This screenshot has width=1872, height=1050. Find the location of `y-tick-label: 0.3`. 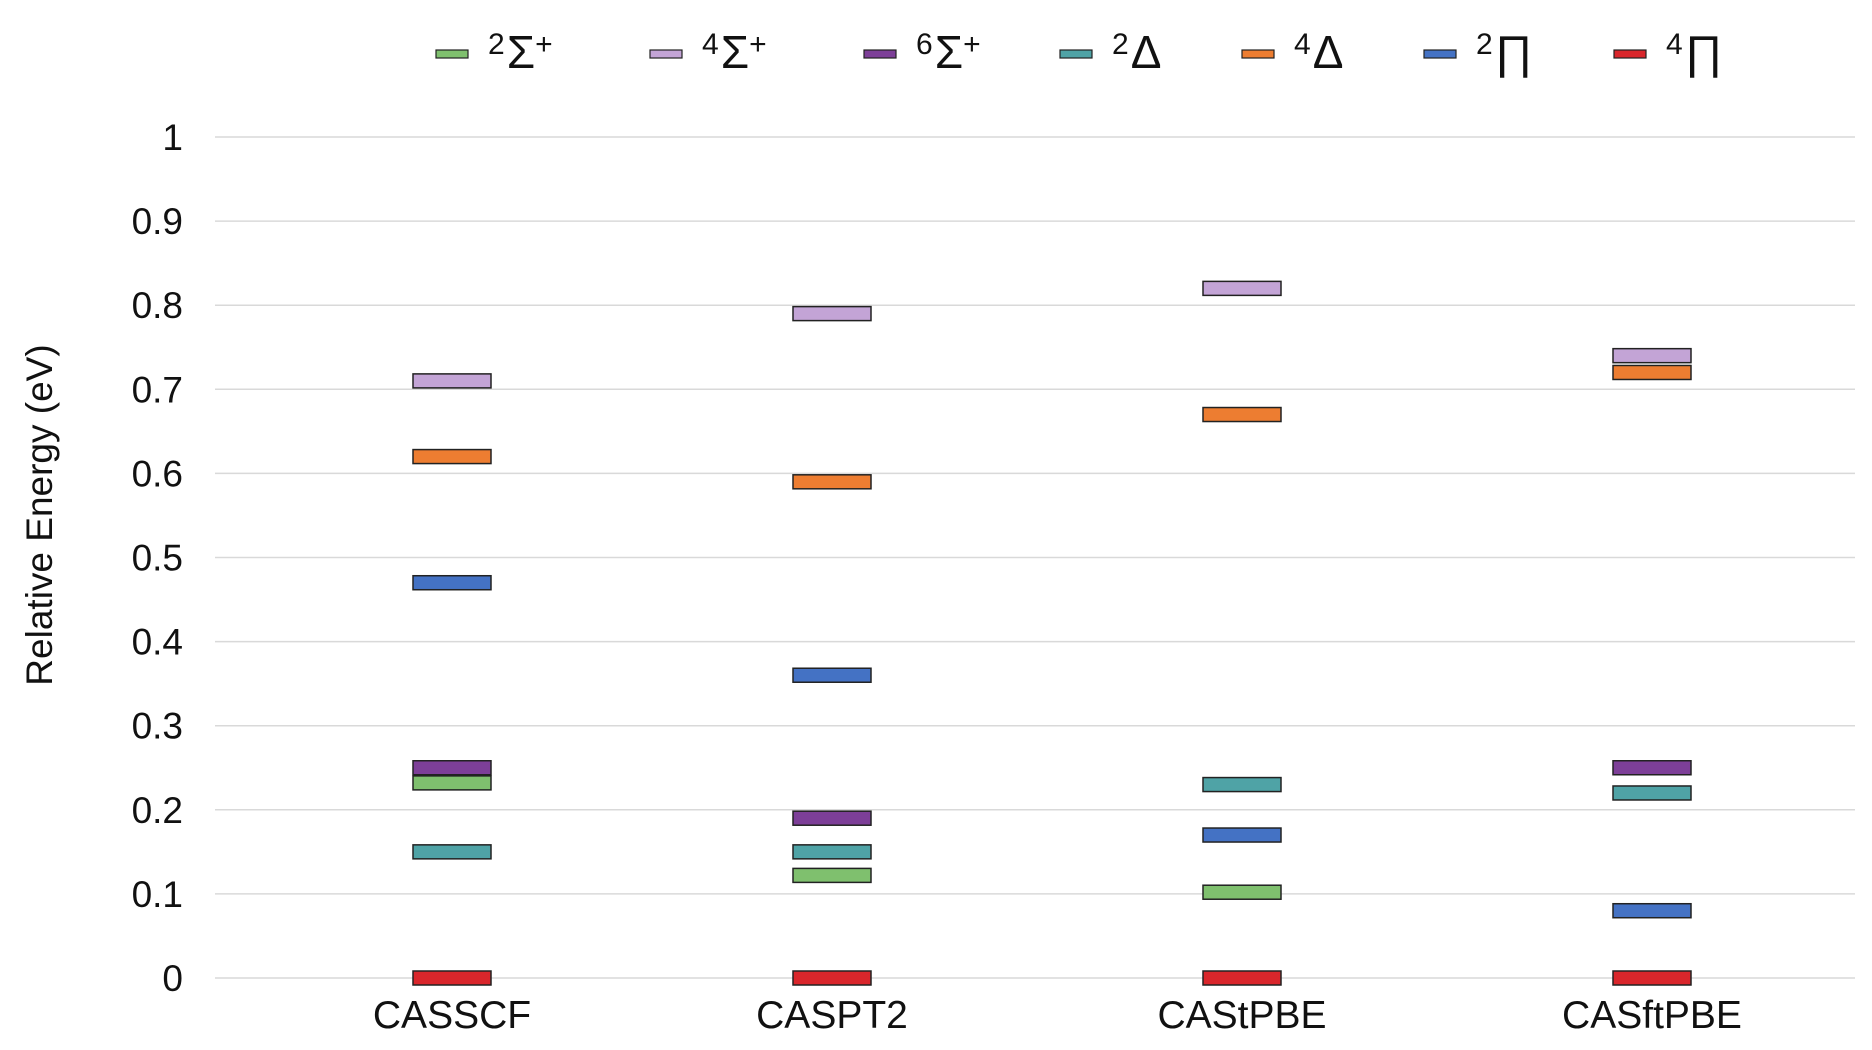

y-tick-label: 0.3 is located at coordinates (157, 726).